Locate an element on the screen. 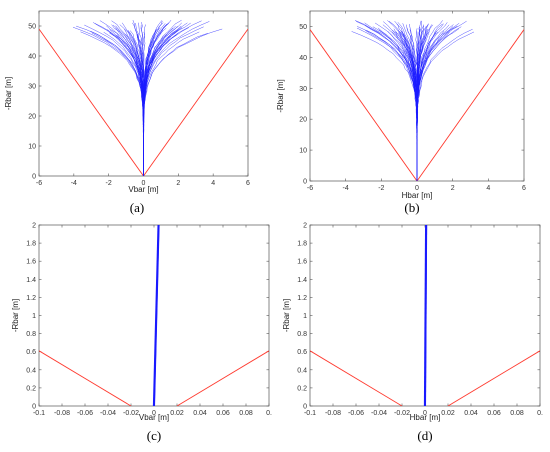 The width and height of the screenshot is (550, 452). plot-area is located at coordinates (143, 97).